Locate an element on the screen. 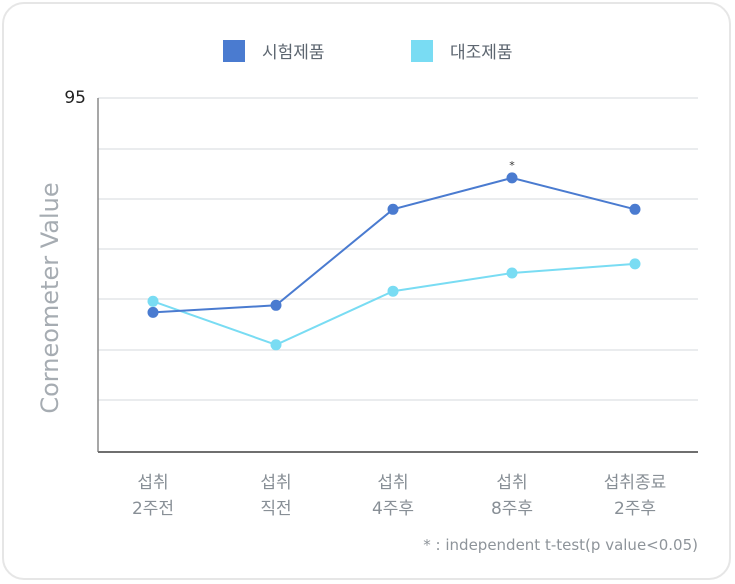 The image size is (735, 584). x-tick-label: 섭취 4주후 is located at coordinates (393, 496).